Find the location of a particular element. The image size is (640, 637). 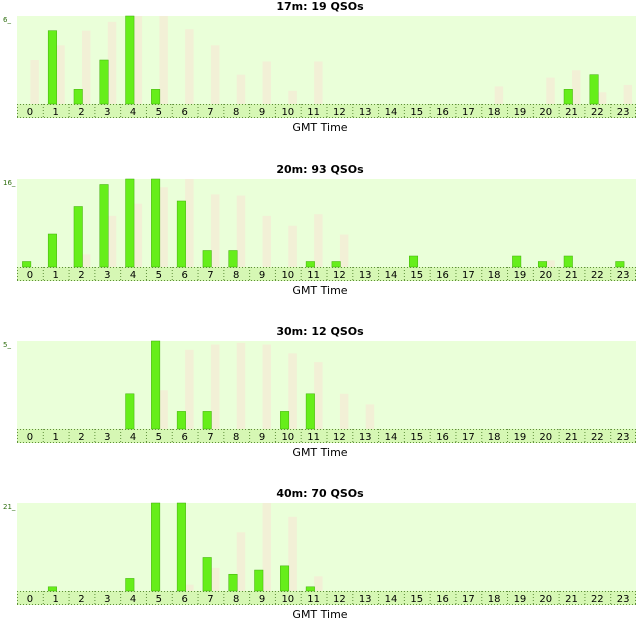

y-max-label: 16_ is located at coordinates (9, 183).